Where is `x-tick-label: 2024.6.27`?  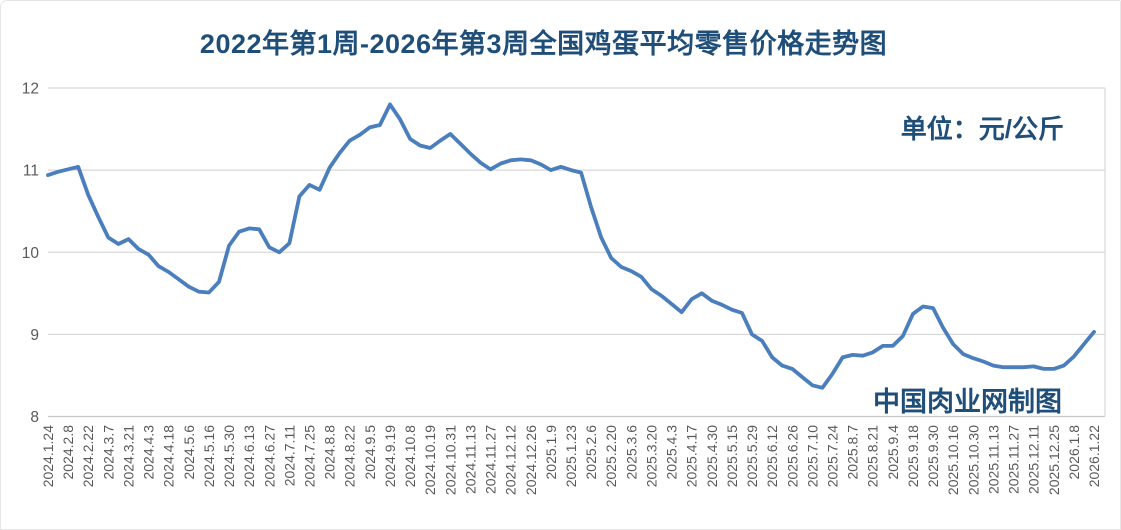 x-tick-label: 2024.6.27 is located at coordinates (269, 456).